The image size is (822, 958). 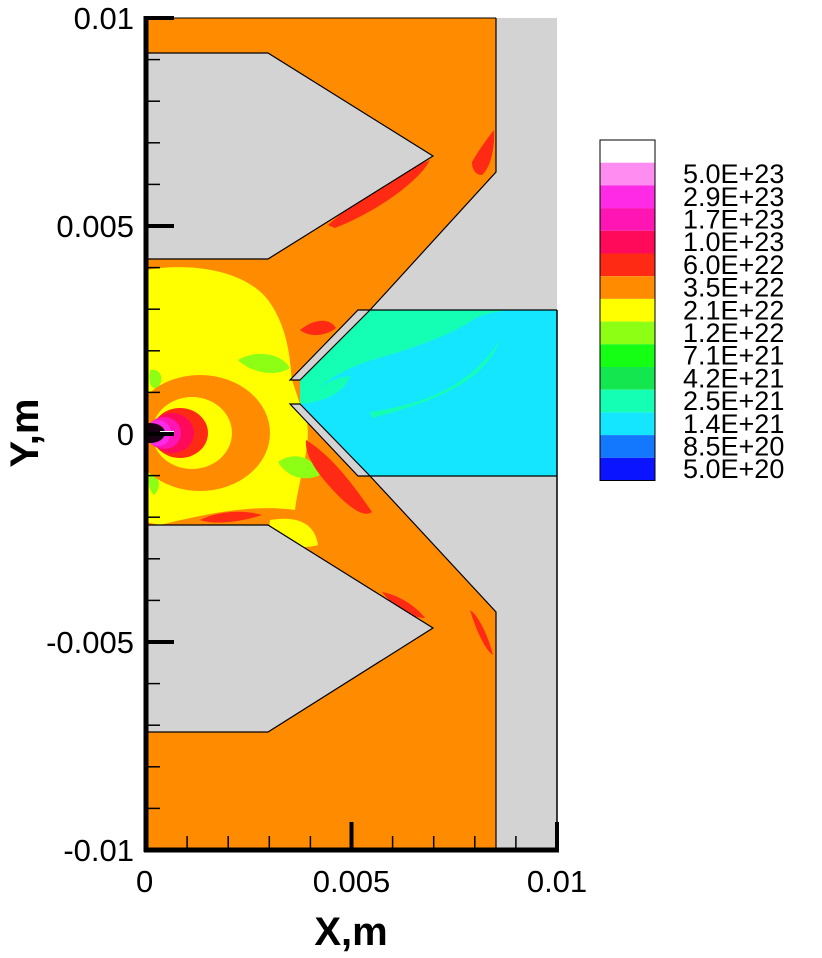 I want to click on teal-contour-mid, so click(x=435, y=379).